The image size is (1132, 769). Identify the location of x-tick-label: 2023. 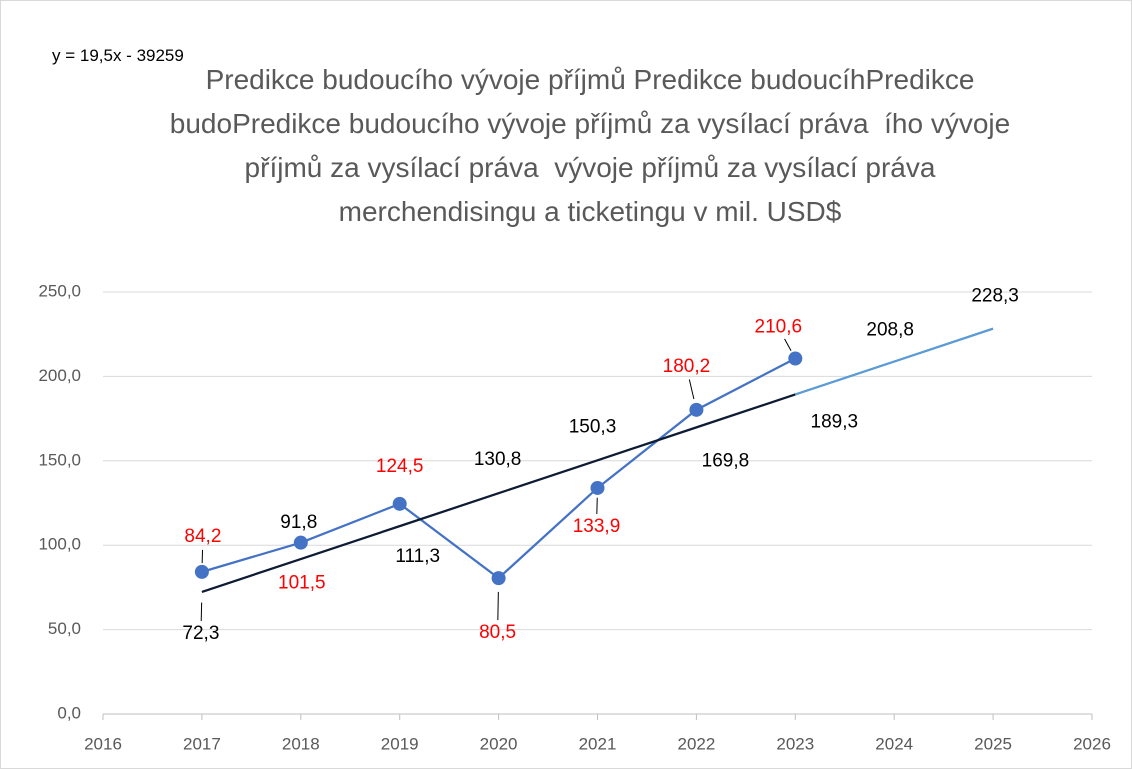
(795, 743).